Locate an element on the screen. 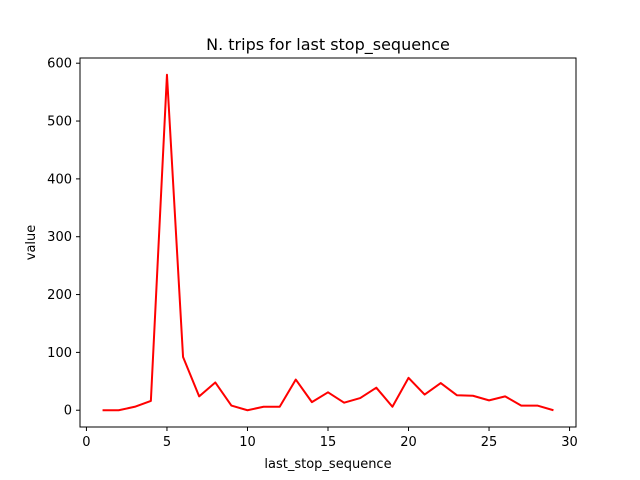  y-tick-label: 100 is located at coordinates (59, 353).